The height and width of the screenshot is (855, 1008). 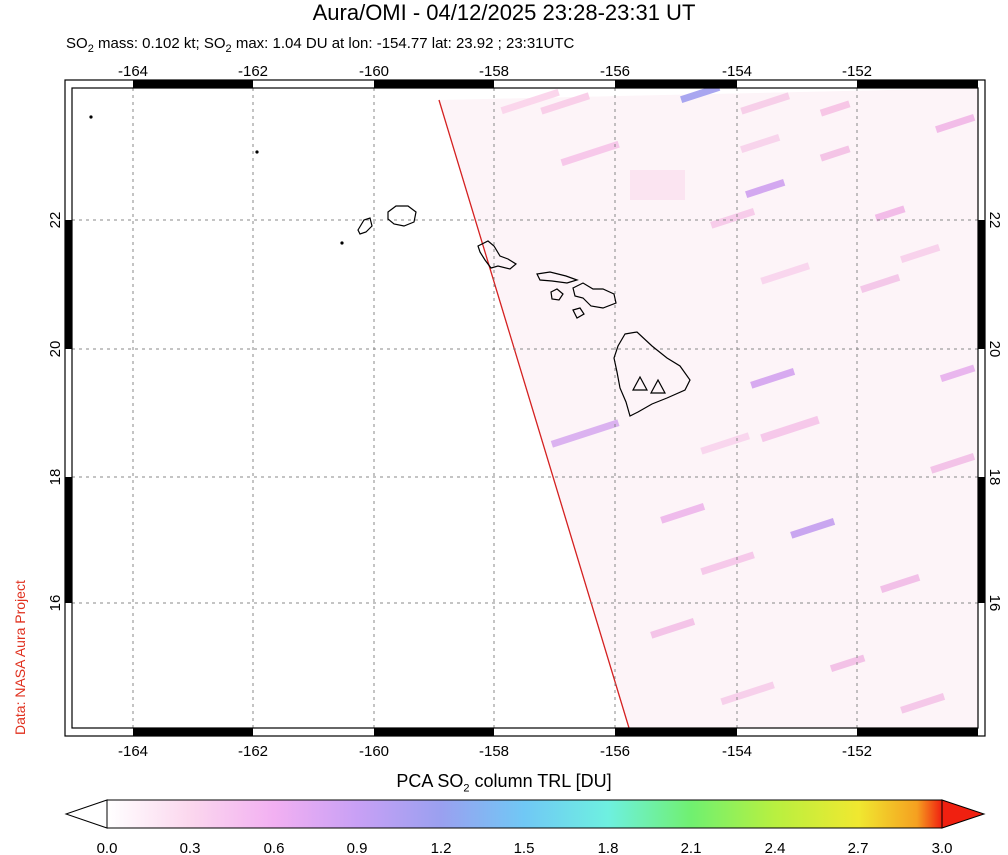 What do you see at coordinates (994, 477) in the screenshot?
I see `right-lat-tick: 18` at bounding box center [994, 477].